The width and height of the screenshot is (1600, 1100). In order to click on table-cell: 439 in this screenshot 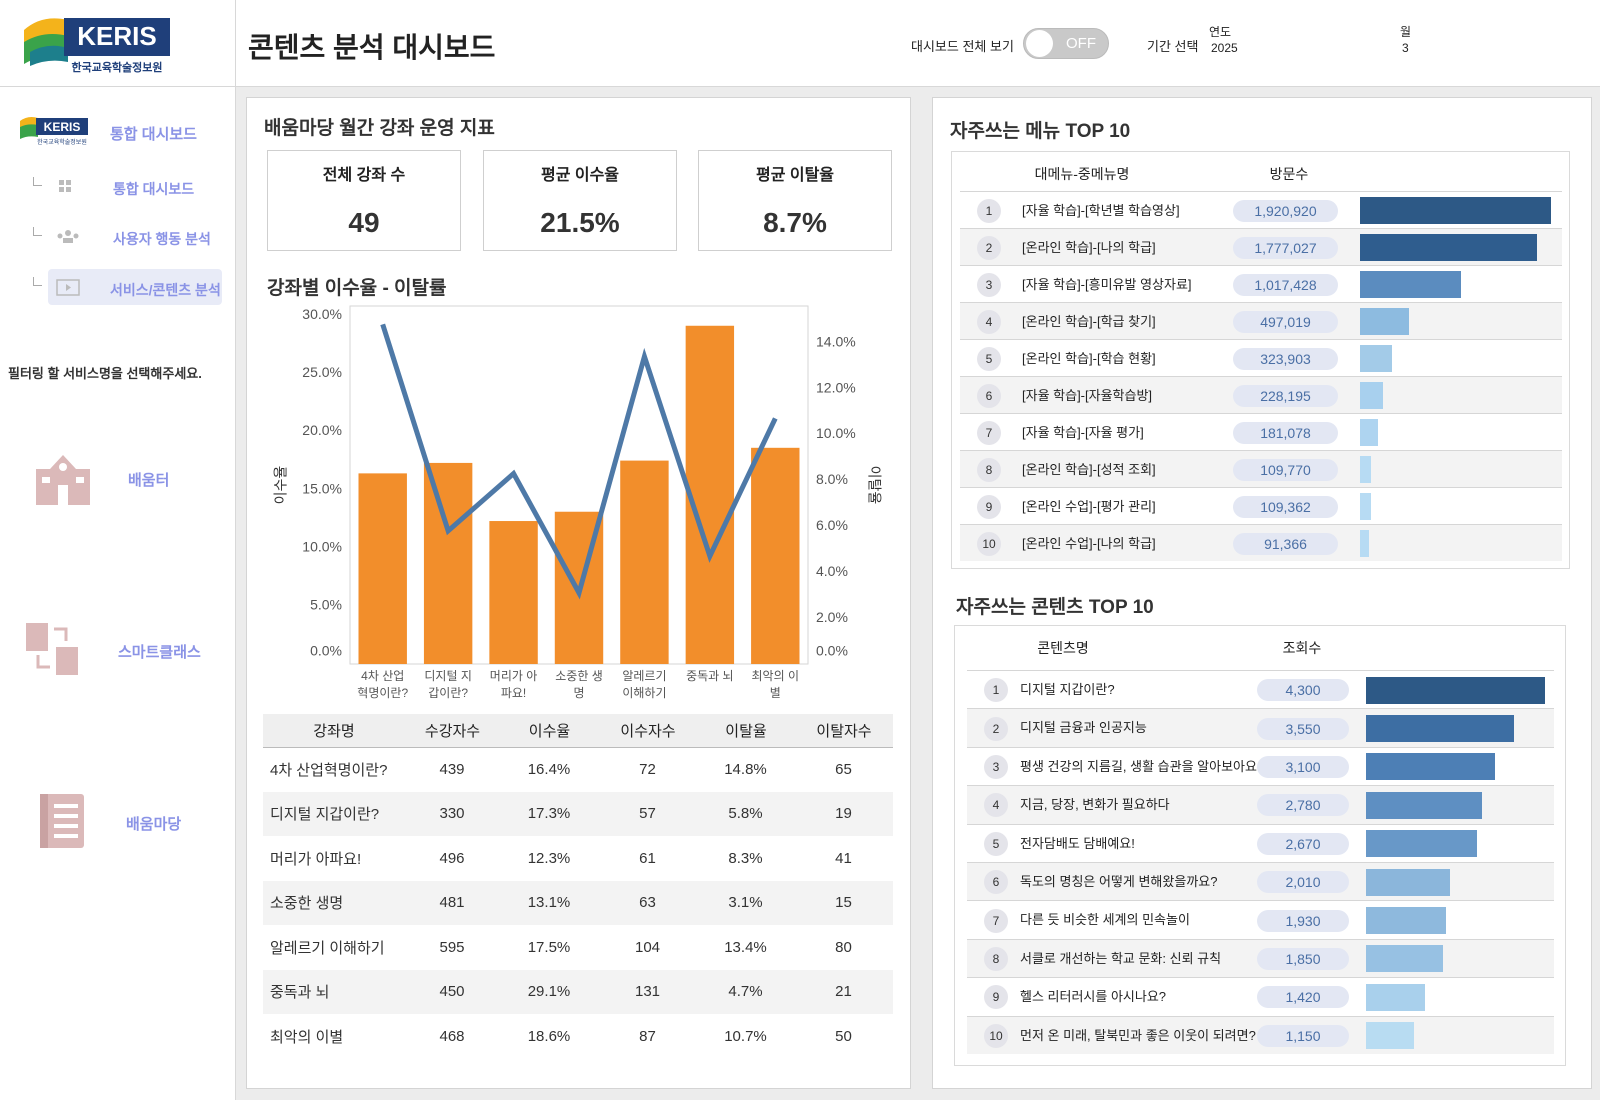, I will do `click(452, 769)`.